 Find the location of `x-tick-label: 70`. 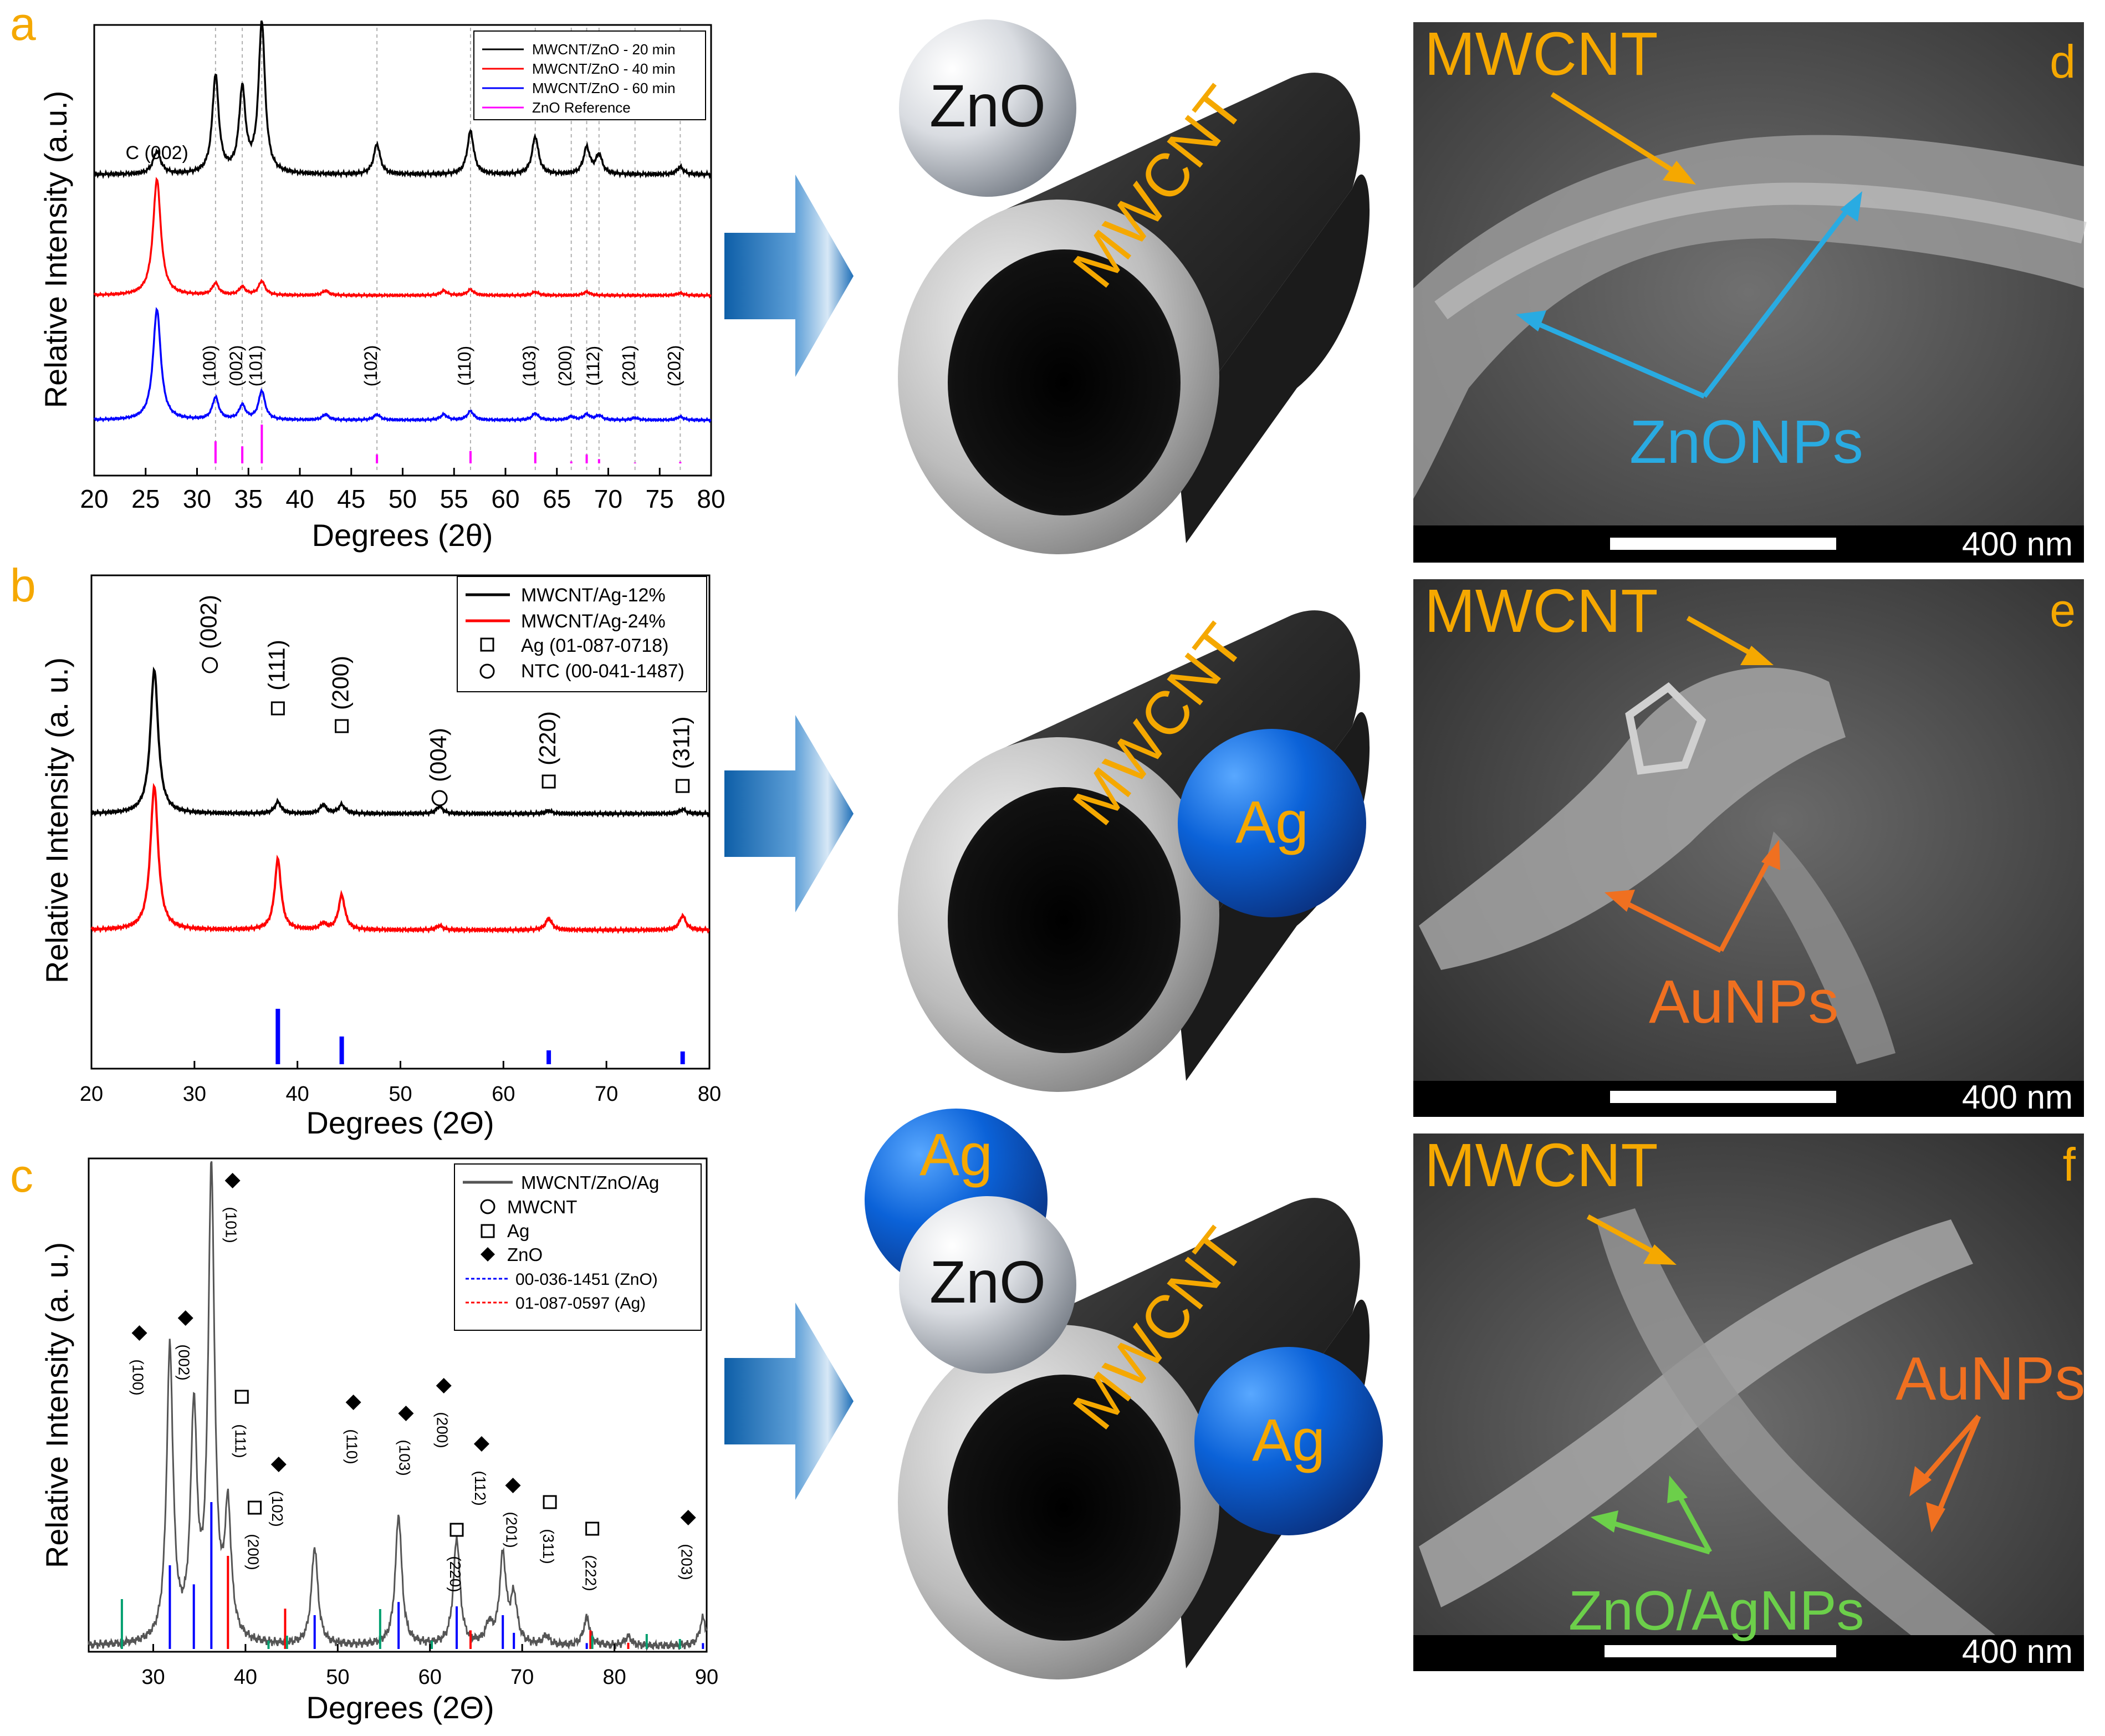

x-tick-label: 70 is located at coordinates (522, 1677).